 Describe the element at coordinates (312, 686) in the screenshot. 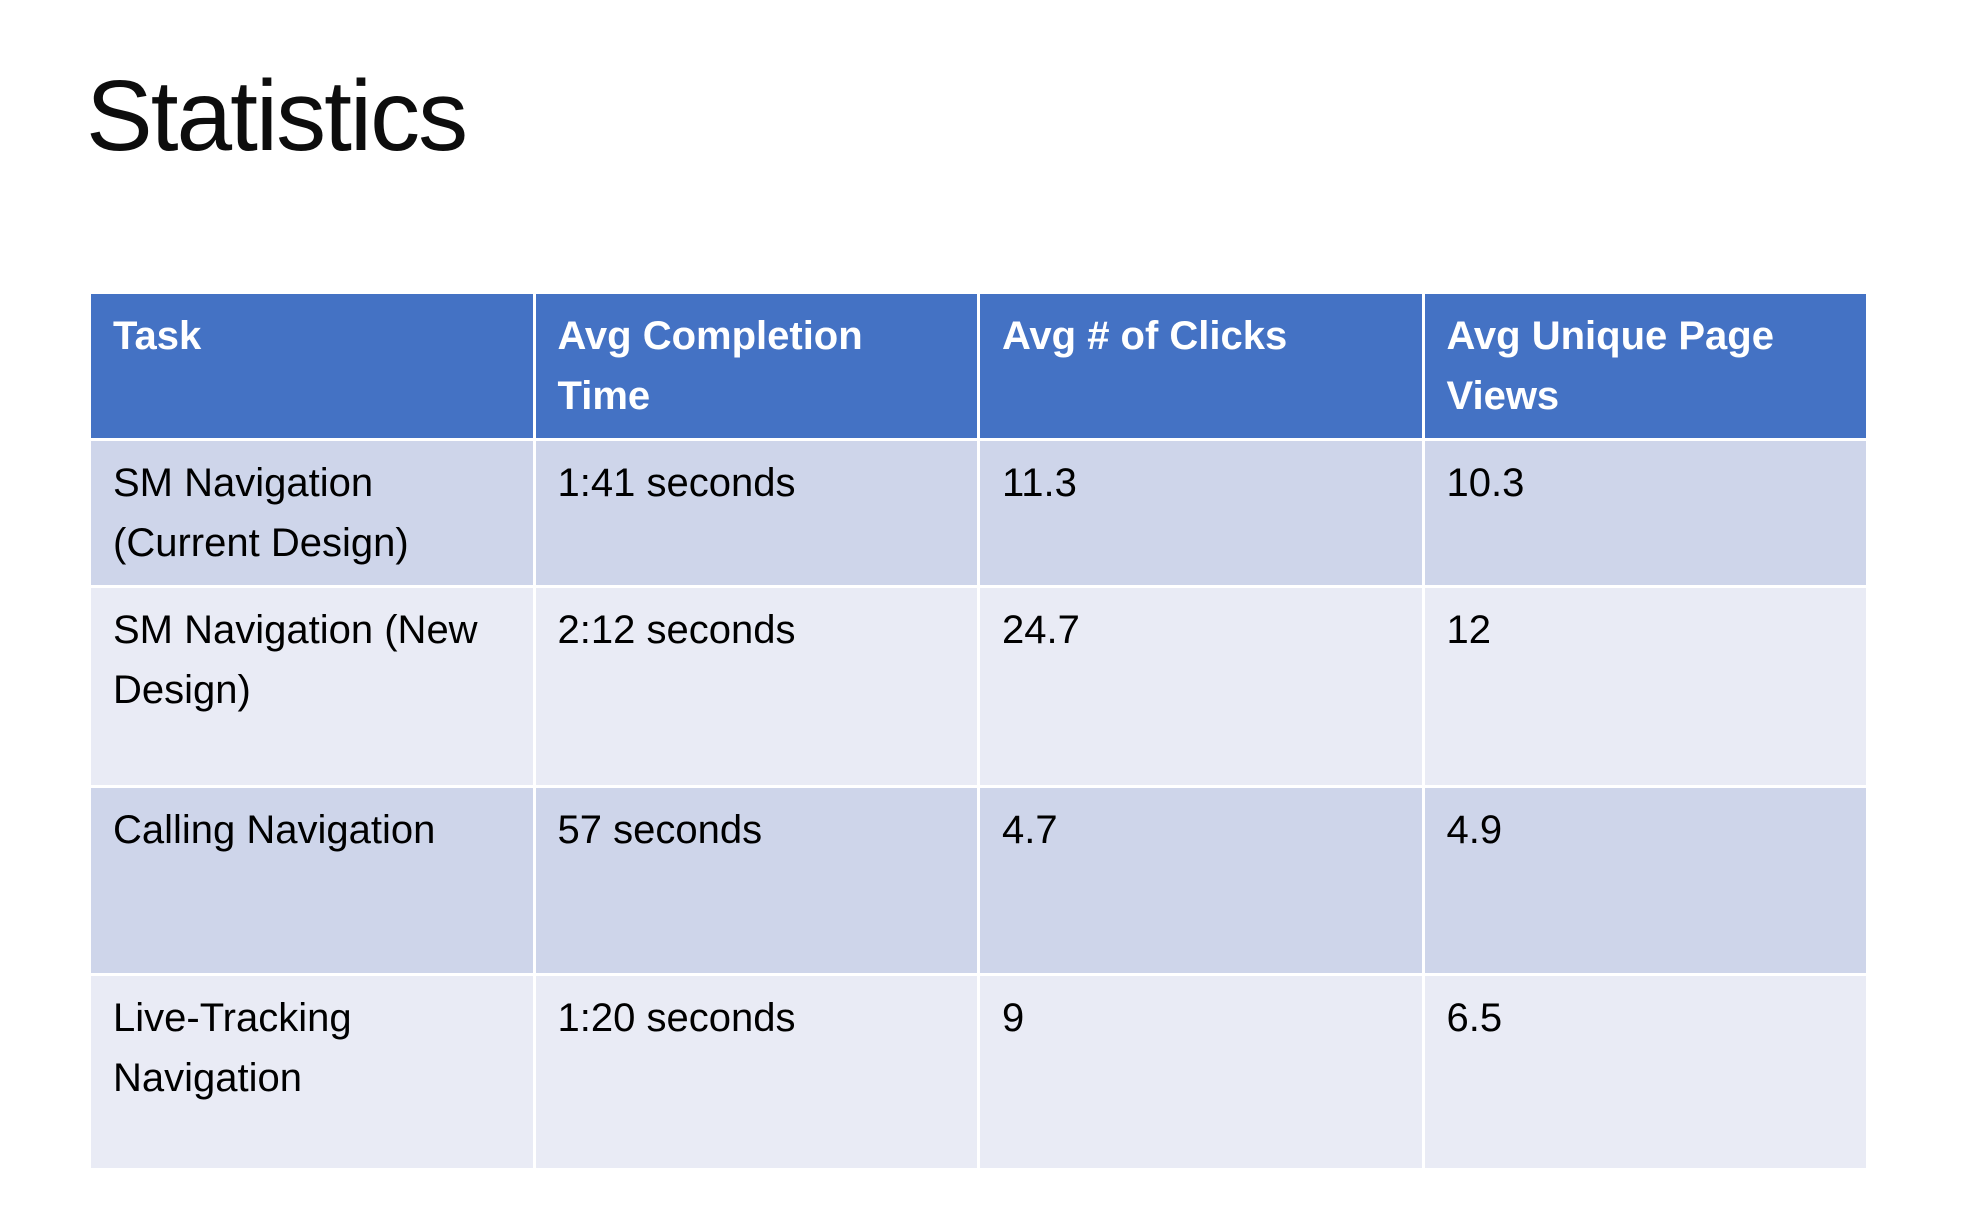

I see `cell-task: SM Navigation (New Design)` at that location.